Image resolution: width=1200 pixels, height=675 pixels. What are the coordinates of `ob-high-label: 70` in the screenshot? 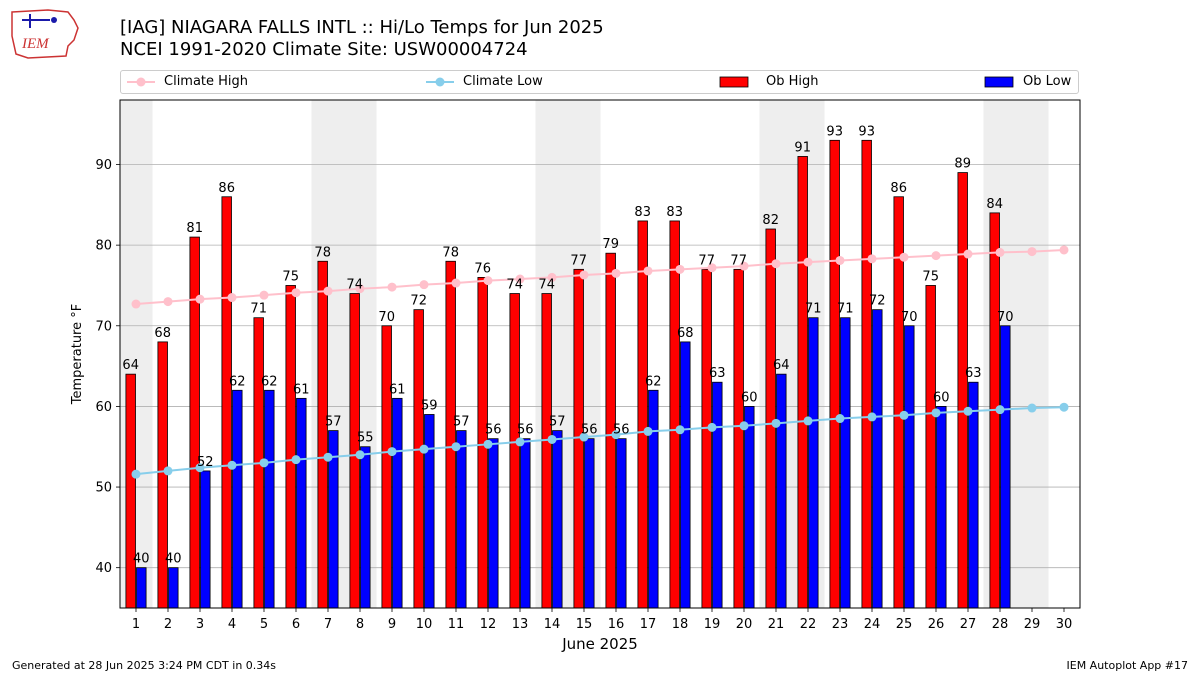 It's located at (386, 317).